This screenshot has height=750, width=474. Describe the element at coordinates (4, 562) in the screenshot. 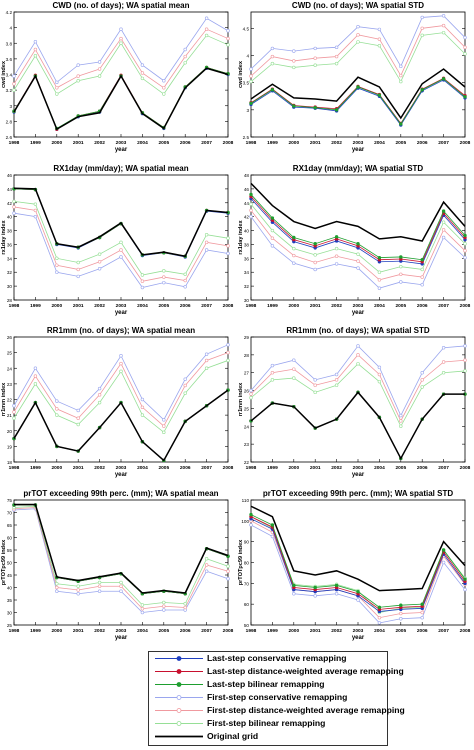

I see `y-axis-label: prTOTpc99 index` at that location.